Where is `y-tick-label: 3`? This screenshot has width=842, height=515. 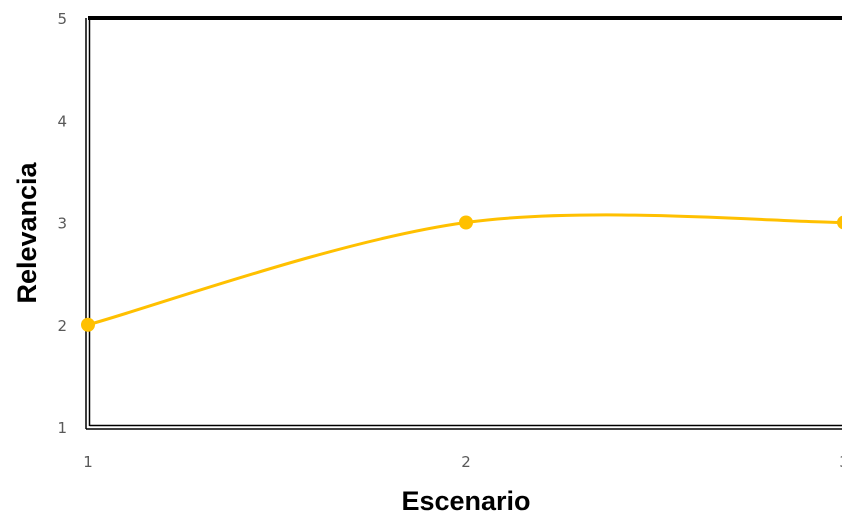
y-tick-label: 3 is located at coordinates (62, 224).